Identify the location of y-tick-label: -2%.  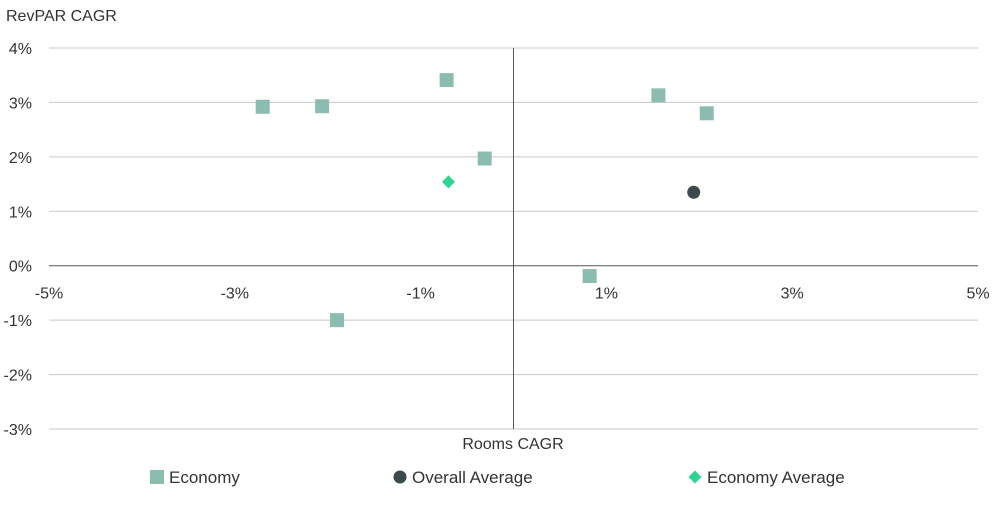
(18, 376).